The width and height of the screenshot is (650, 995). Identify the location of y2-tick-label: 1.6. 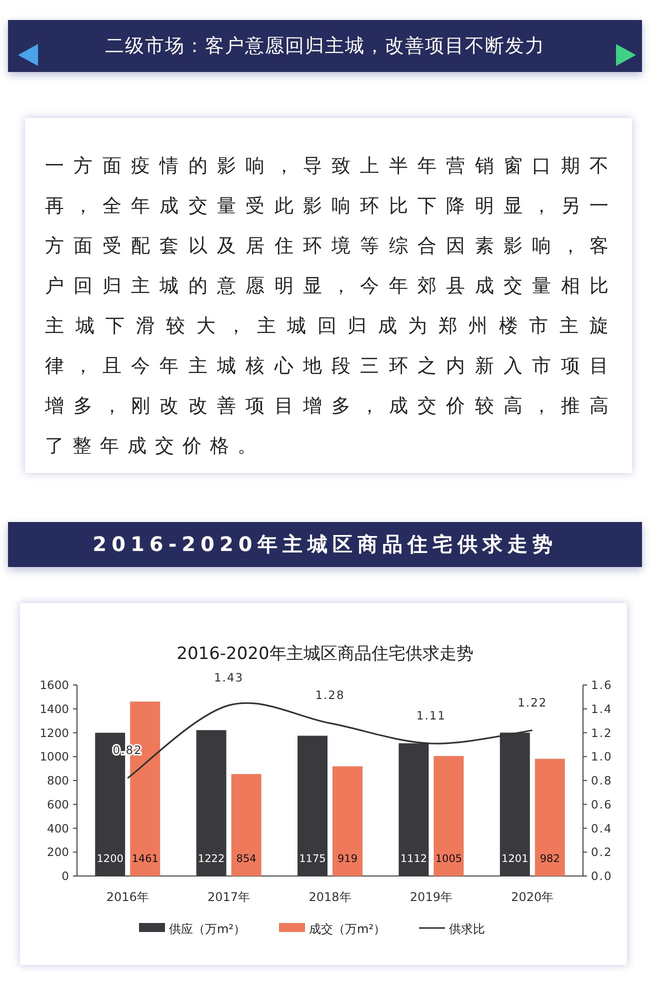
(601, 685).